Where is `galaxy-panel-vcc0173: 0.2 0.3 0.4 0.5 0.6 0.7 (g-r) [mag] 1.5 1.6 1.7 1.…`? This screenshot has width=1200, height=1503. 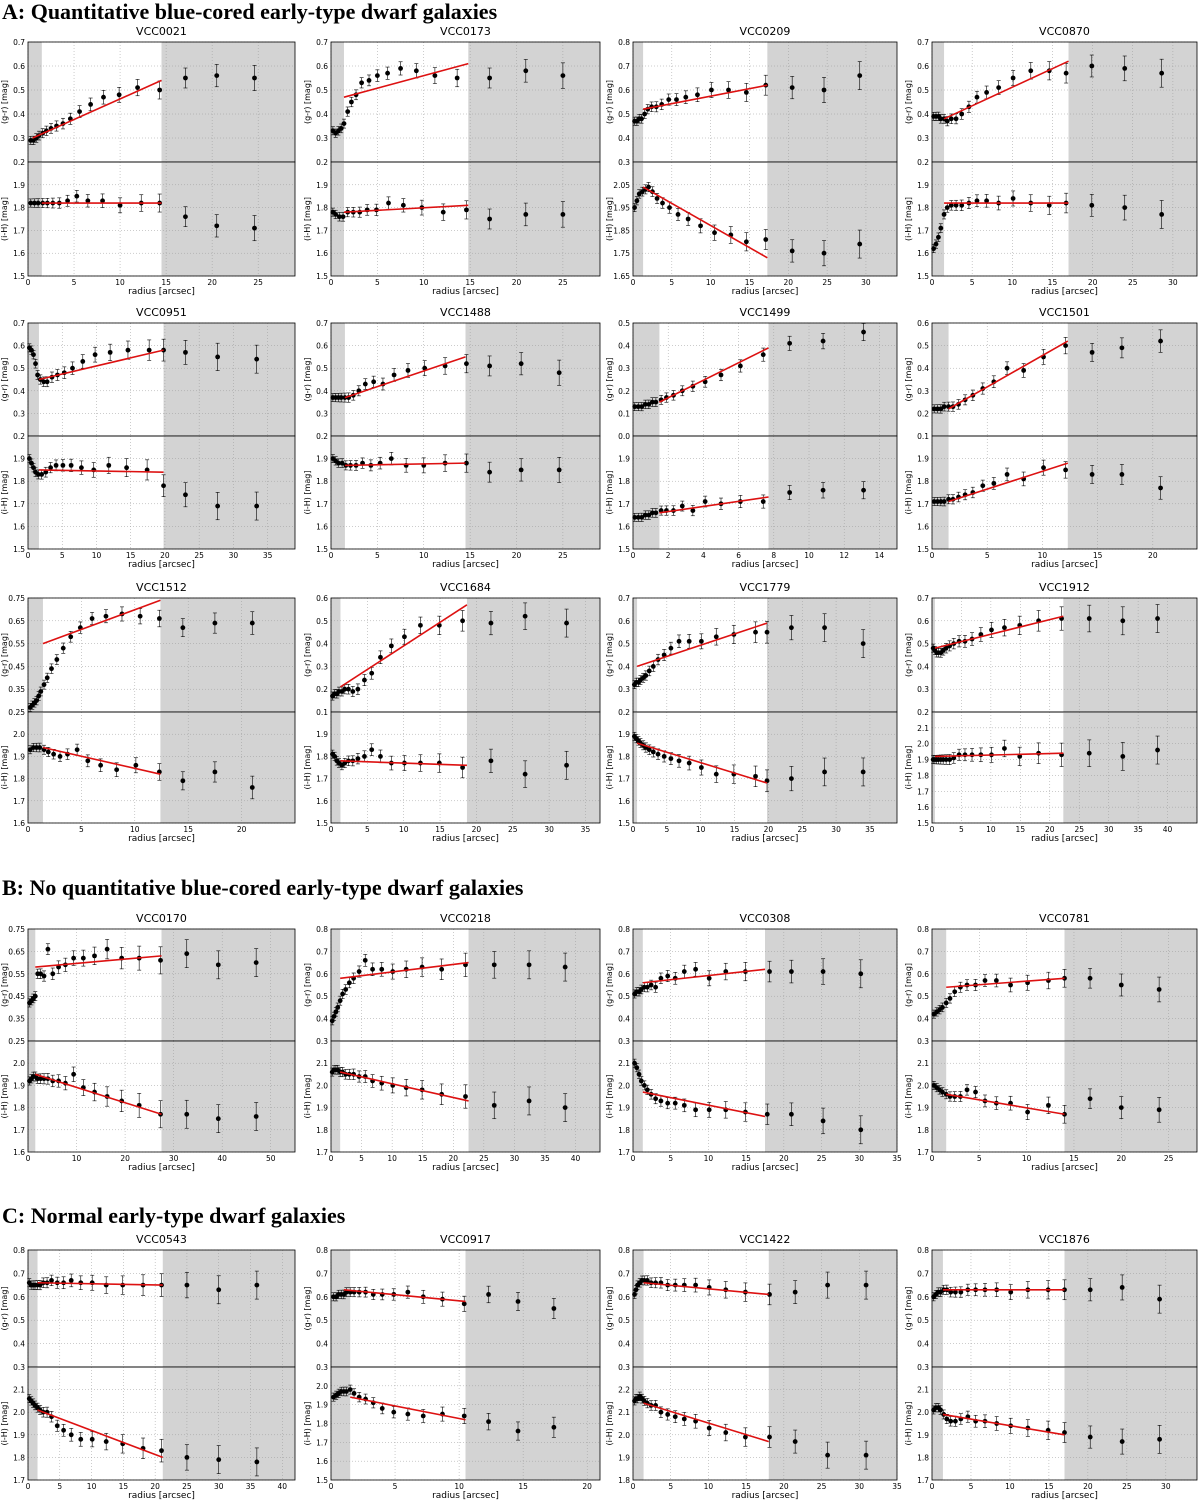 galaxy-panel-vcc0173: 0.2 0.3 0.4 0.5 0.6 0.7 (g-r) [mag] 1.5 1.6 1.7 1.… is located at coordinates (452, 161).